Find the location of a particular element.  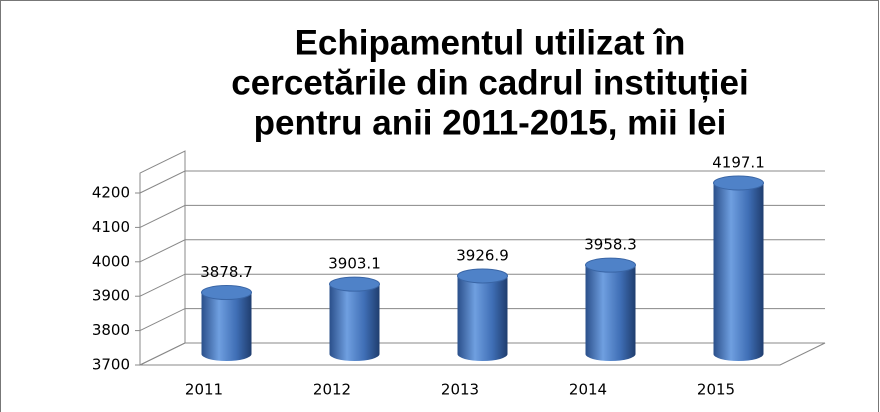

x-tick-label: 2015 is located at coordinates (716, 390).